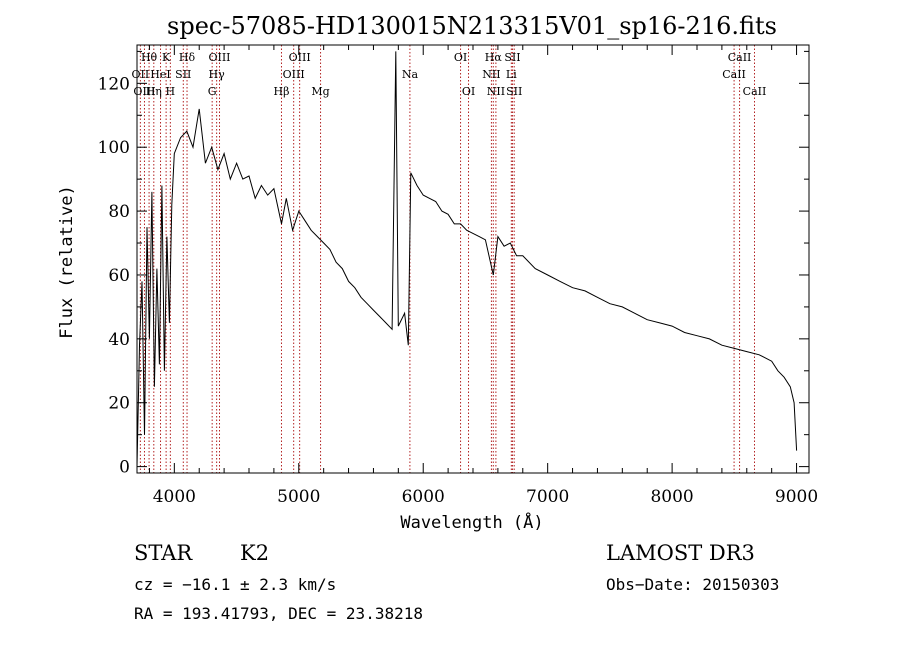 Image resolution: width=900 pixels, height=649 pixels. Describe the element at coordinates (671, 497) in the screenshot. I see `x-tick-label: 8000` at that location.